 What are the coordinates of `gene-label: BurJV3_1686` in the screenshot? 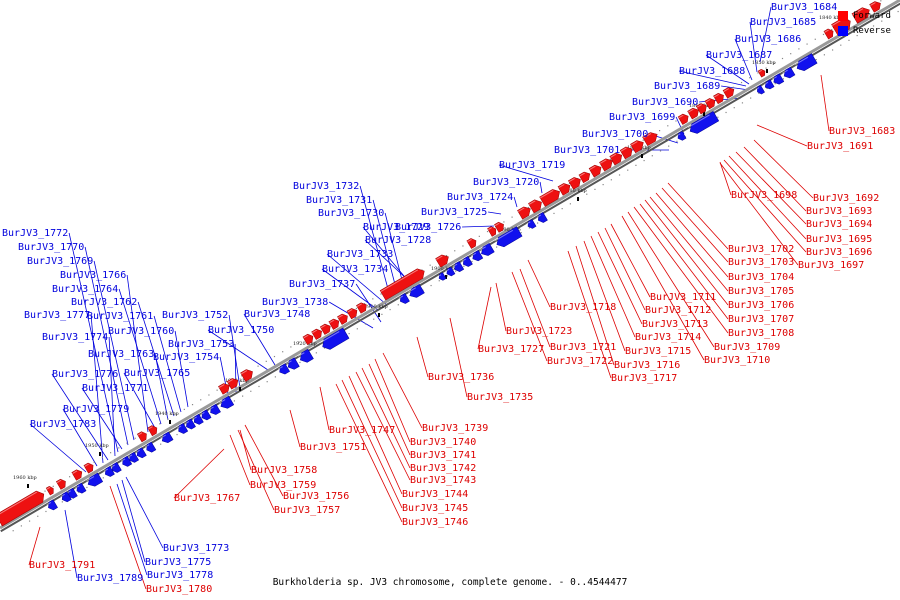 It's located at (768, 39).